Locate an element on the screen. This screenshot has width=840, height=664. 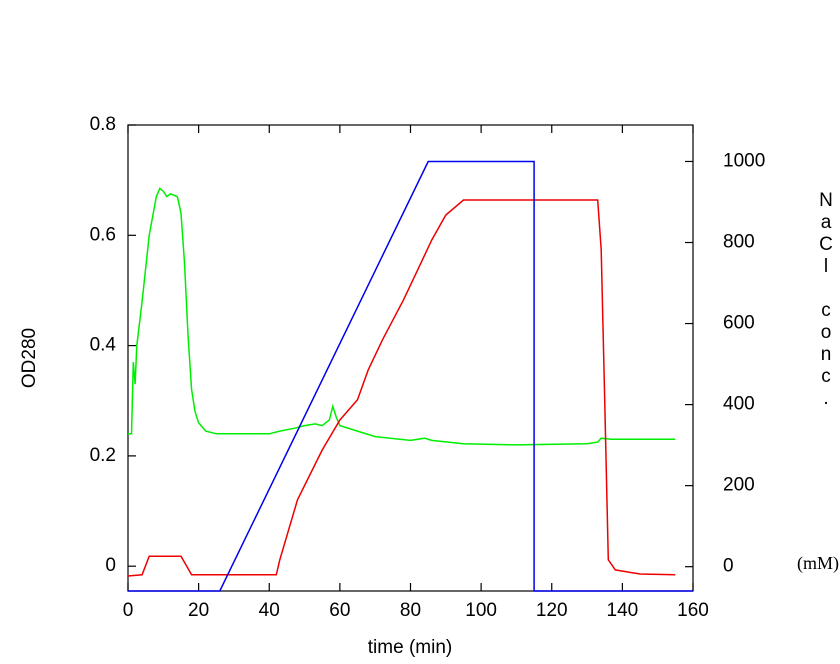
x-tick-label: 140 is located at coordinates (623, 610).